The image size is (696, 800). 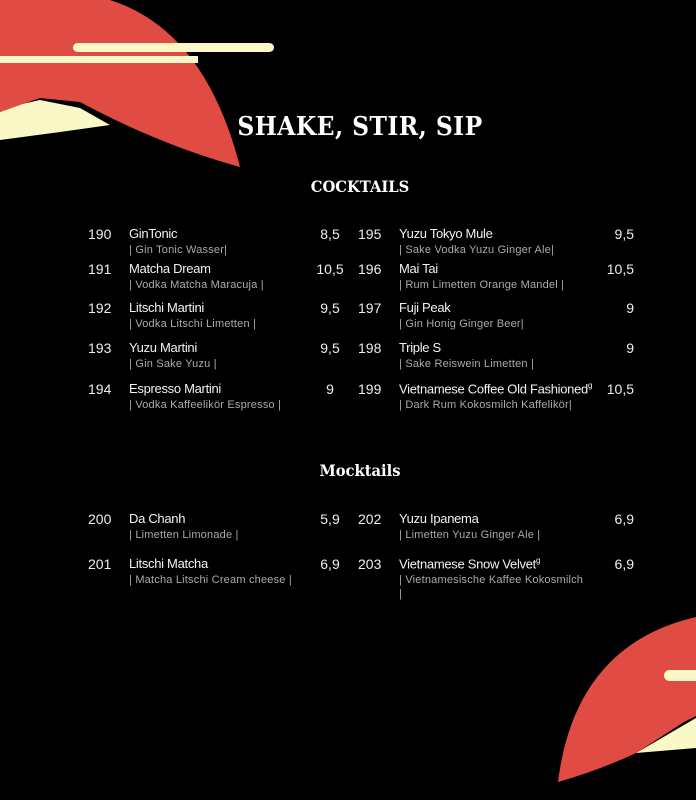 I want to click on item-ingredients: | Sake Vodka Yuzu Ginger Ale|, so click(x=477, y=250).